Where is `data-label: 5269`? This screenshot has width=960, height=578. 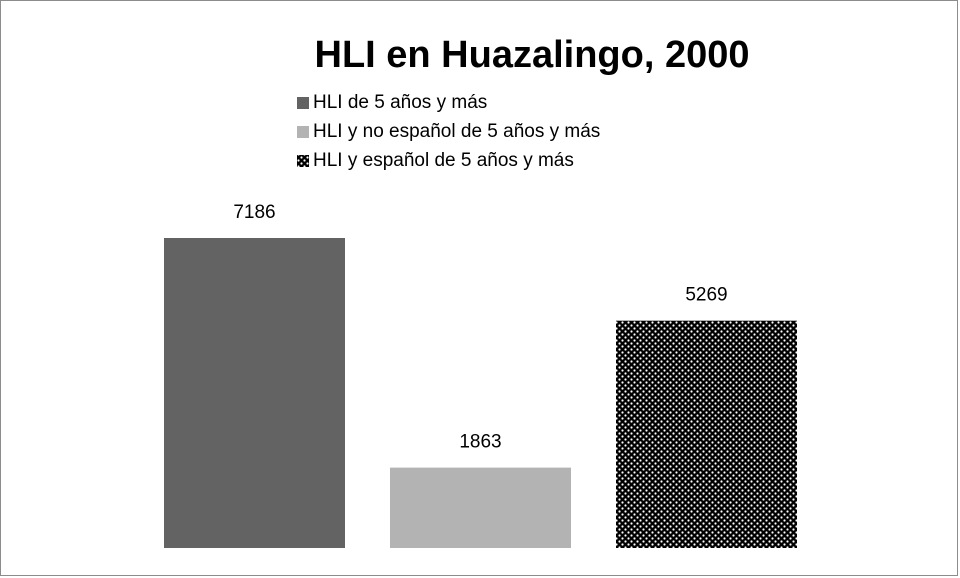
data-label: 5269 is located at coordinates (706, 295).